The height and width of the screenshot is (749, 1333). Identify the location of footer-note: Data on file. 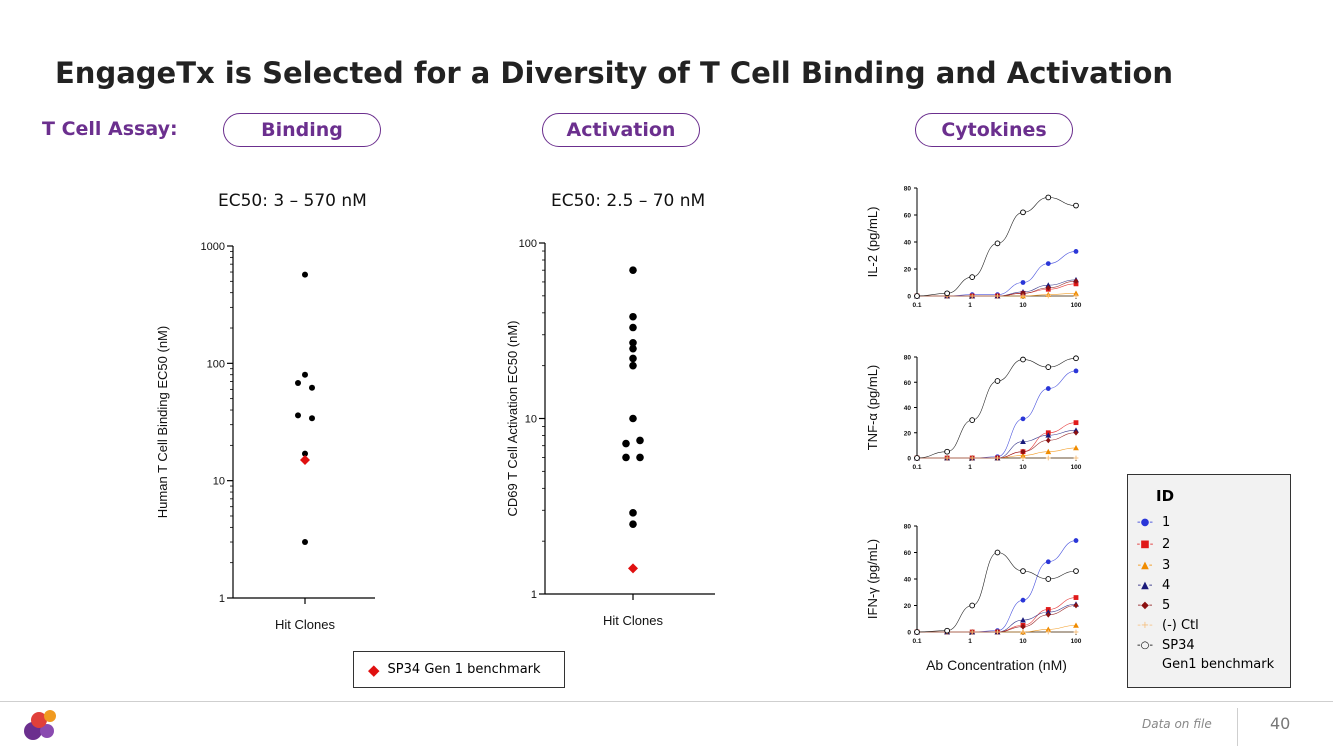
(1177, 724).